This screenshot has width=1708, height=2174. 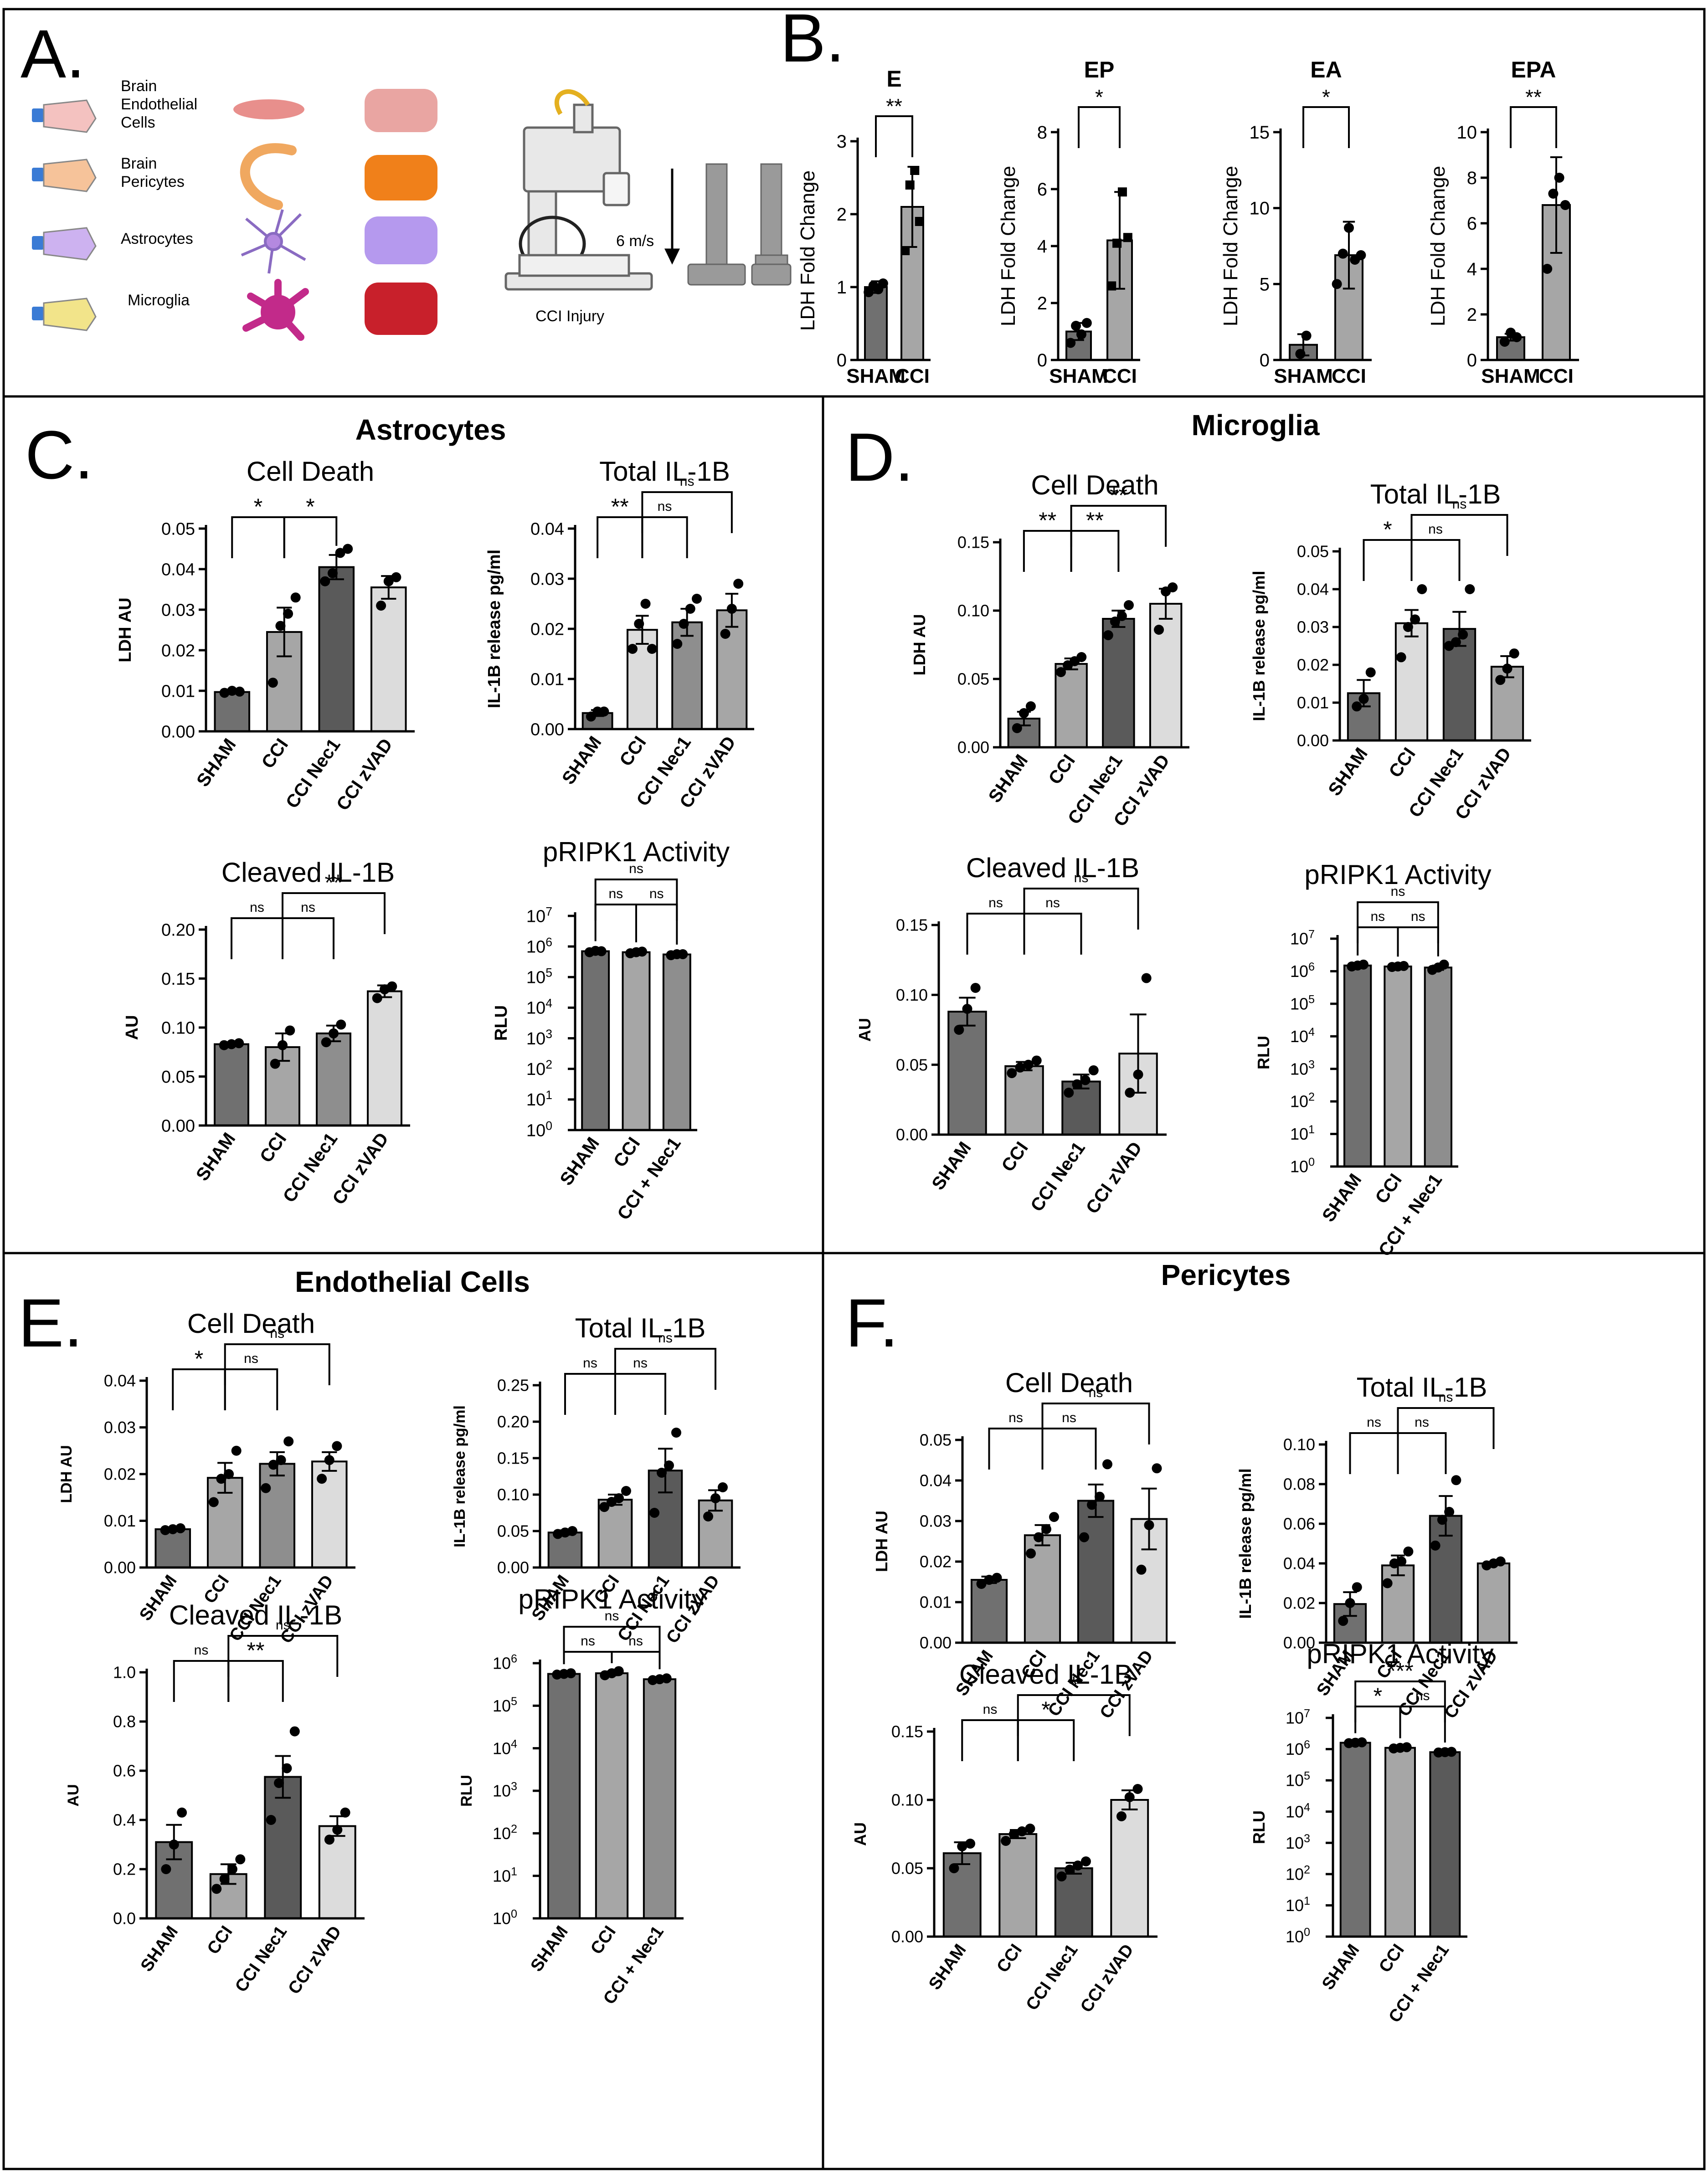 I want to click on impactor-tip-icon, so click(x=771, y=224).